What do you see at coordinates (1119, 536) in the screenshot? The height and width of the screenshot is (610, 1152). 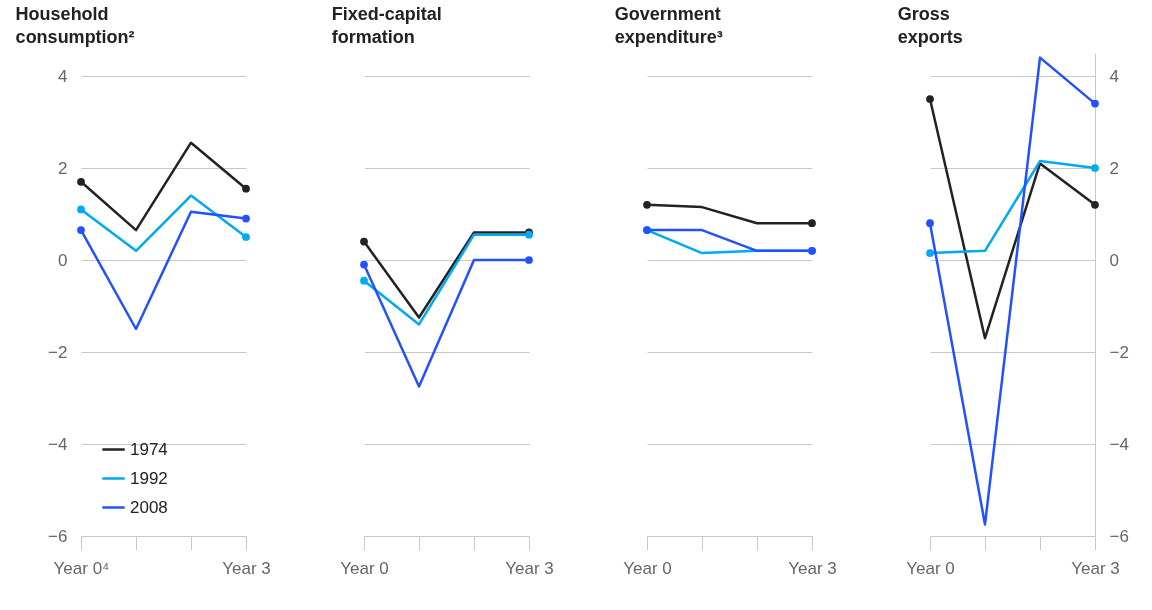 I see `y2-tick-label: −6` at bounding box center [1119, 536].